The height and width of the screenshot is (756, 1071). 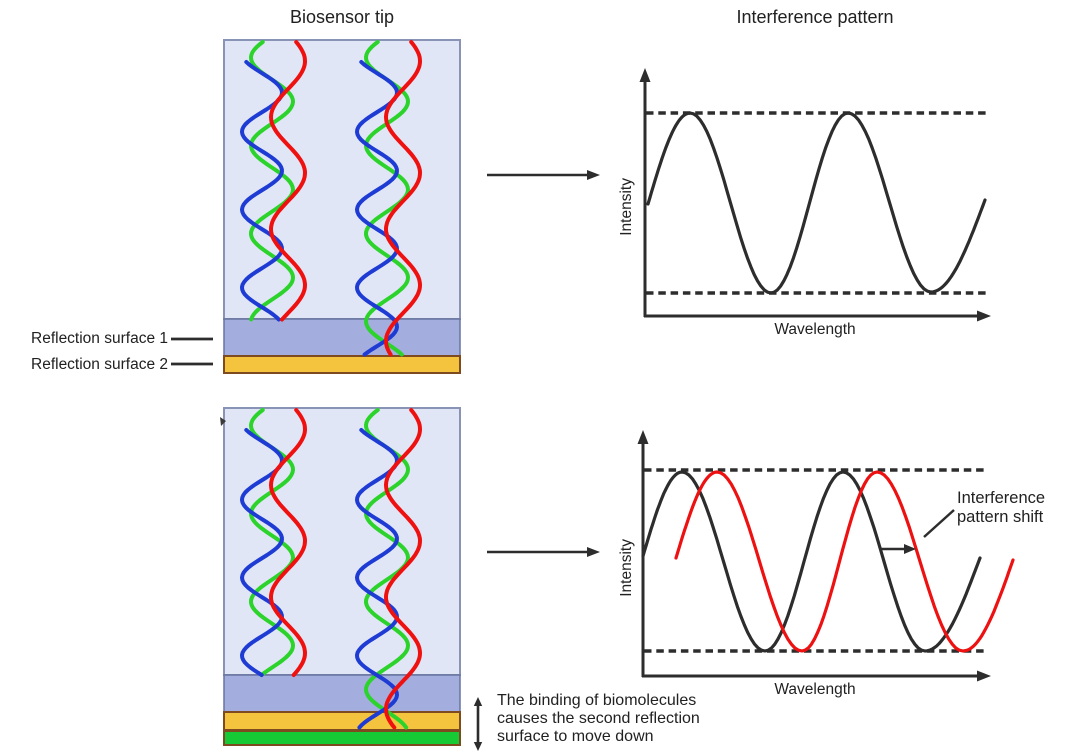 I want to click on intensity-axis-label-bottom: Intensity, so click(x=627, y=568).